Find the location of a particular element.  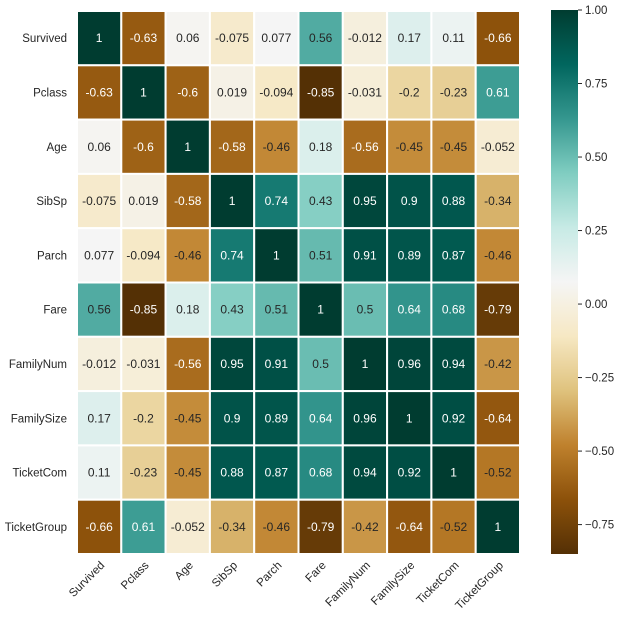

y-tick-label: Fare is located at coordinates (55, 311).